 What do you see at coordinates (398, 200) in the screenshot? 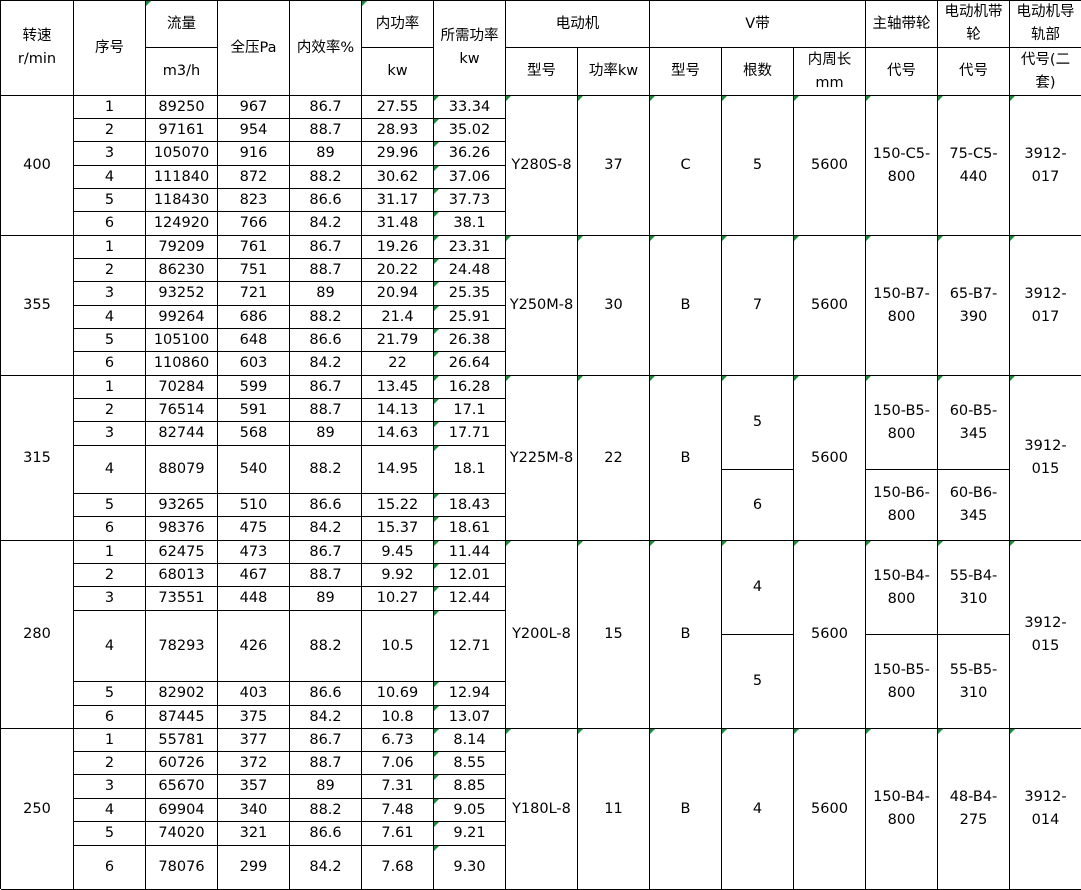
I see `inner-power-cell: 31.17` at bounding box center [398, 200].